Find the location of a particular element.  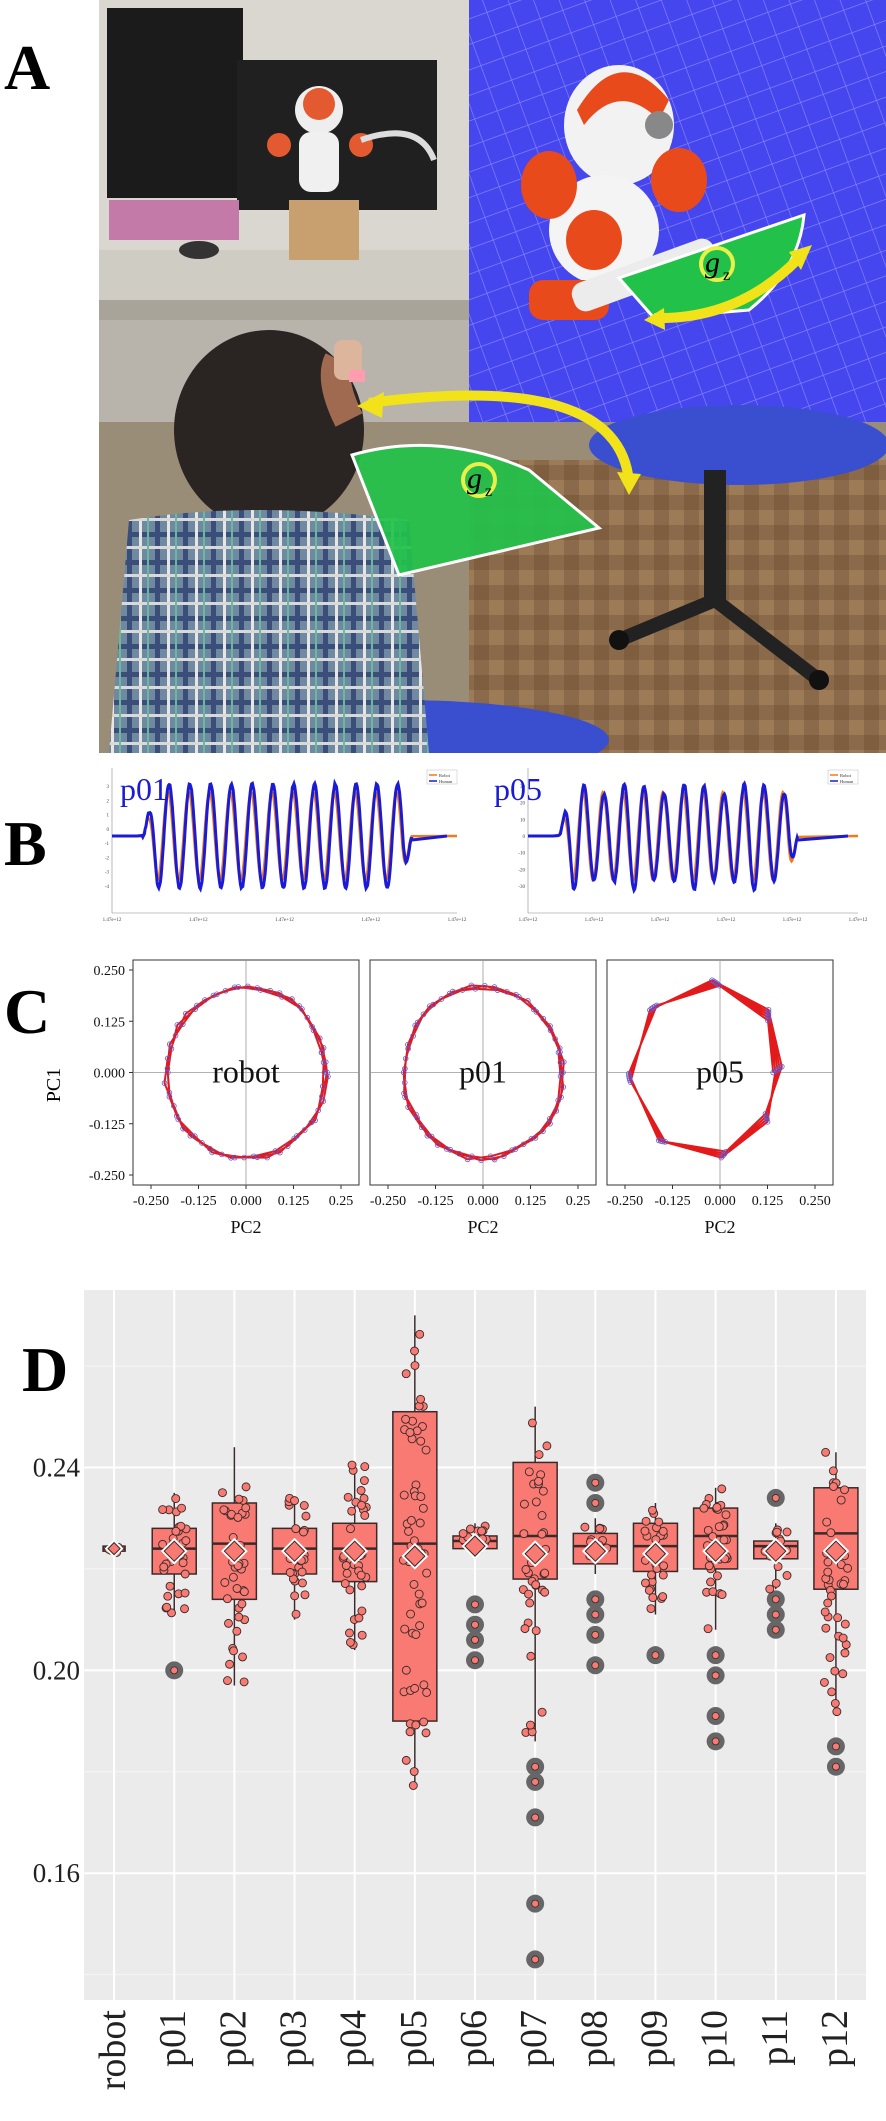

box-x-tick: p05 is located at coordinates (414, 2038).